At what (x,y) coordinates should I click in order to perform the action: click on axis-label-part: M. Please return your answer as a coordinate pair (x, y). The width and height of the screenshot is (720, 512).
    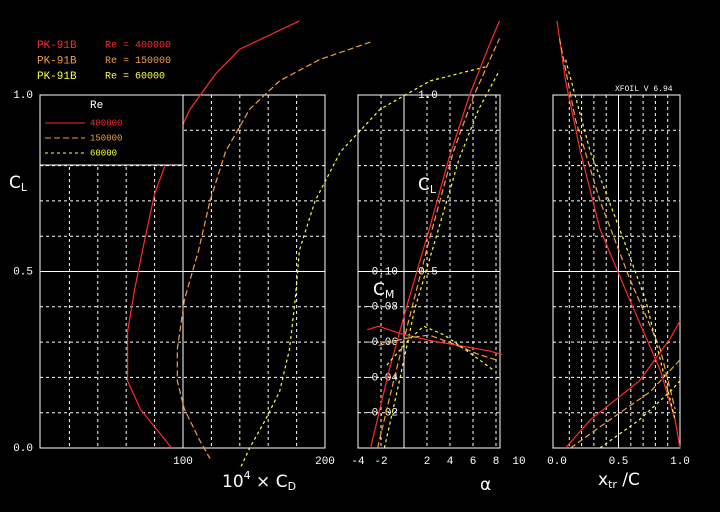
    Looking at the image, I should click on (390, 294).